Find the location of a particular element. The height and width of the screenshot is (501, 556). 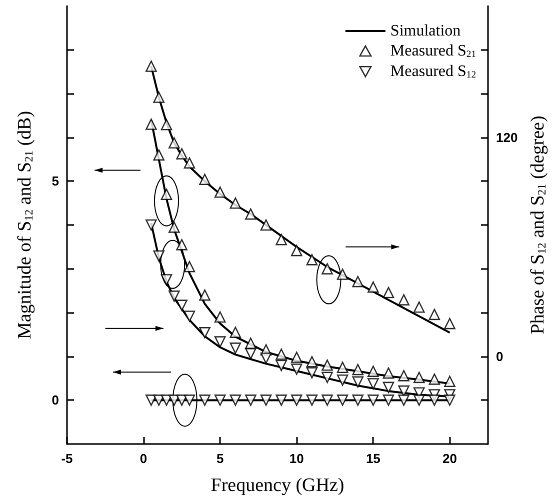

y2-tick-label: 120 is located at coordinates (507, 137).